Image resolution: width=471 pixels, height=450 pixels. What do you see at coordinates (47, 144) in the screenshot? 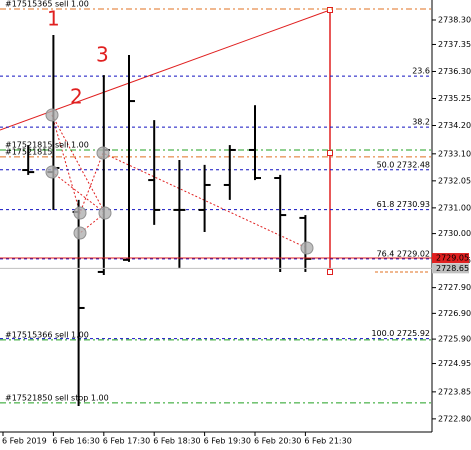
I see `order-label: #17521815 sell 1.00` at bounding box center [47, 144].